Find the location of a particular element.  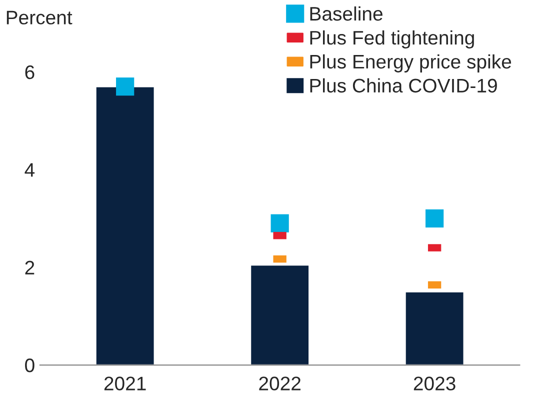

y-tick-label: 4 is located at coordinates (29, 170).